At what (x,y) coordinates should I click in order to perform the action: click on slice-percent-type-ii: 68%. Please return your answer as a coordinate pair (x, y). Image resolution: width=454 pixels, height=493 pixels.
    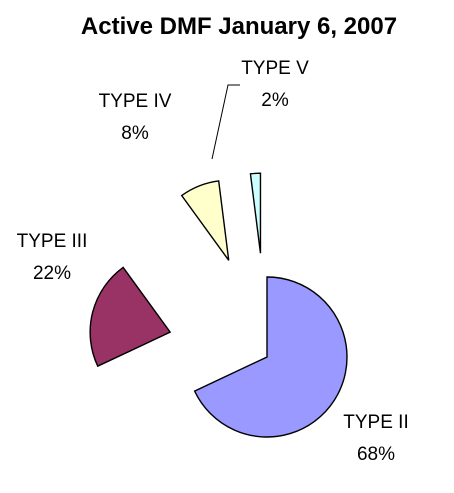
    Looking at the image, I should click on (376, 454).